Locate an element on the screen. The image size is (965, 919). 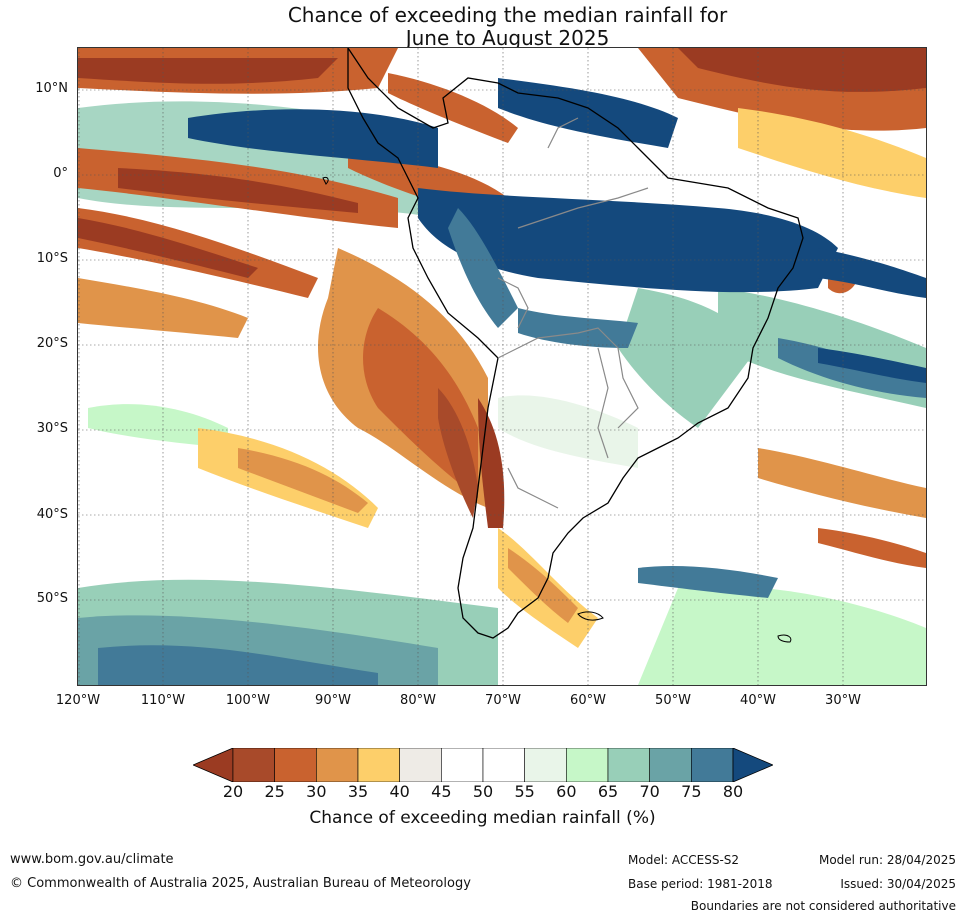
lon-label-110w: 110°W is located at coordinates (163, 700).